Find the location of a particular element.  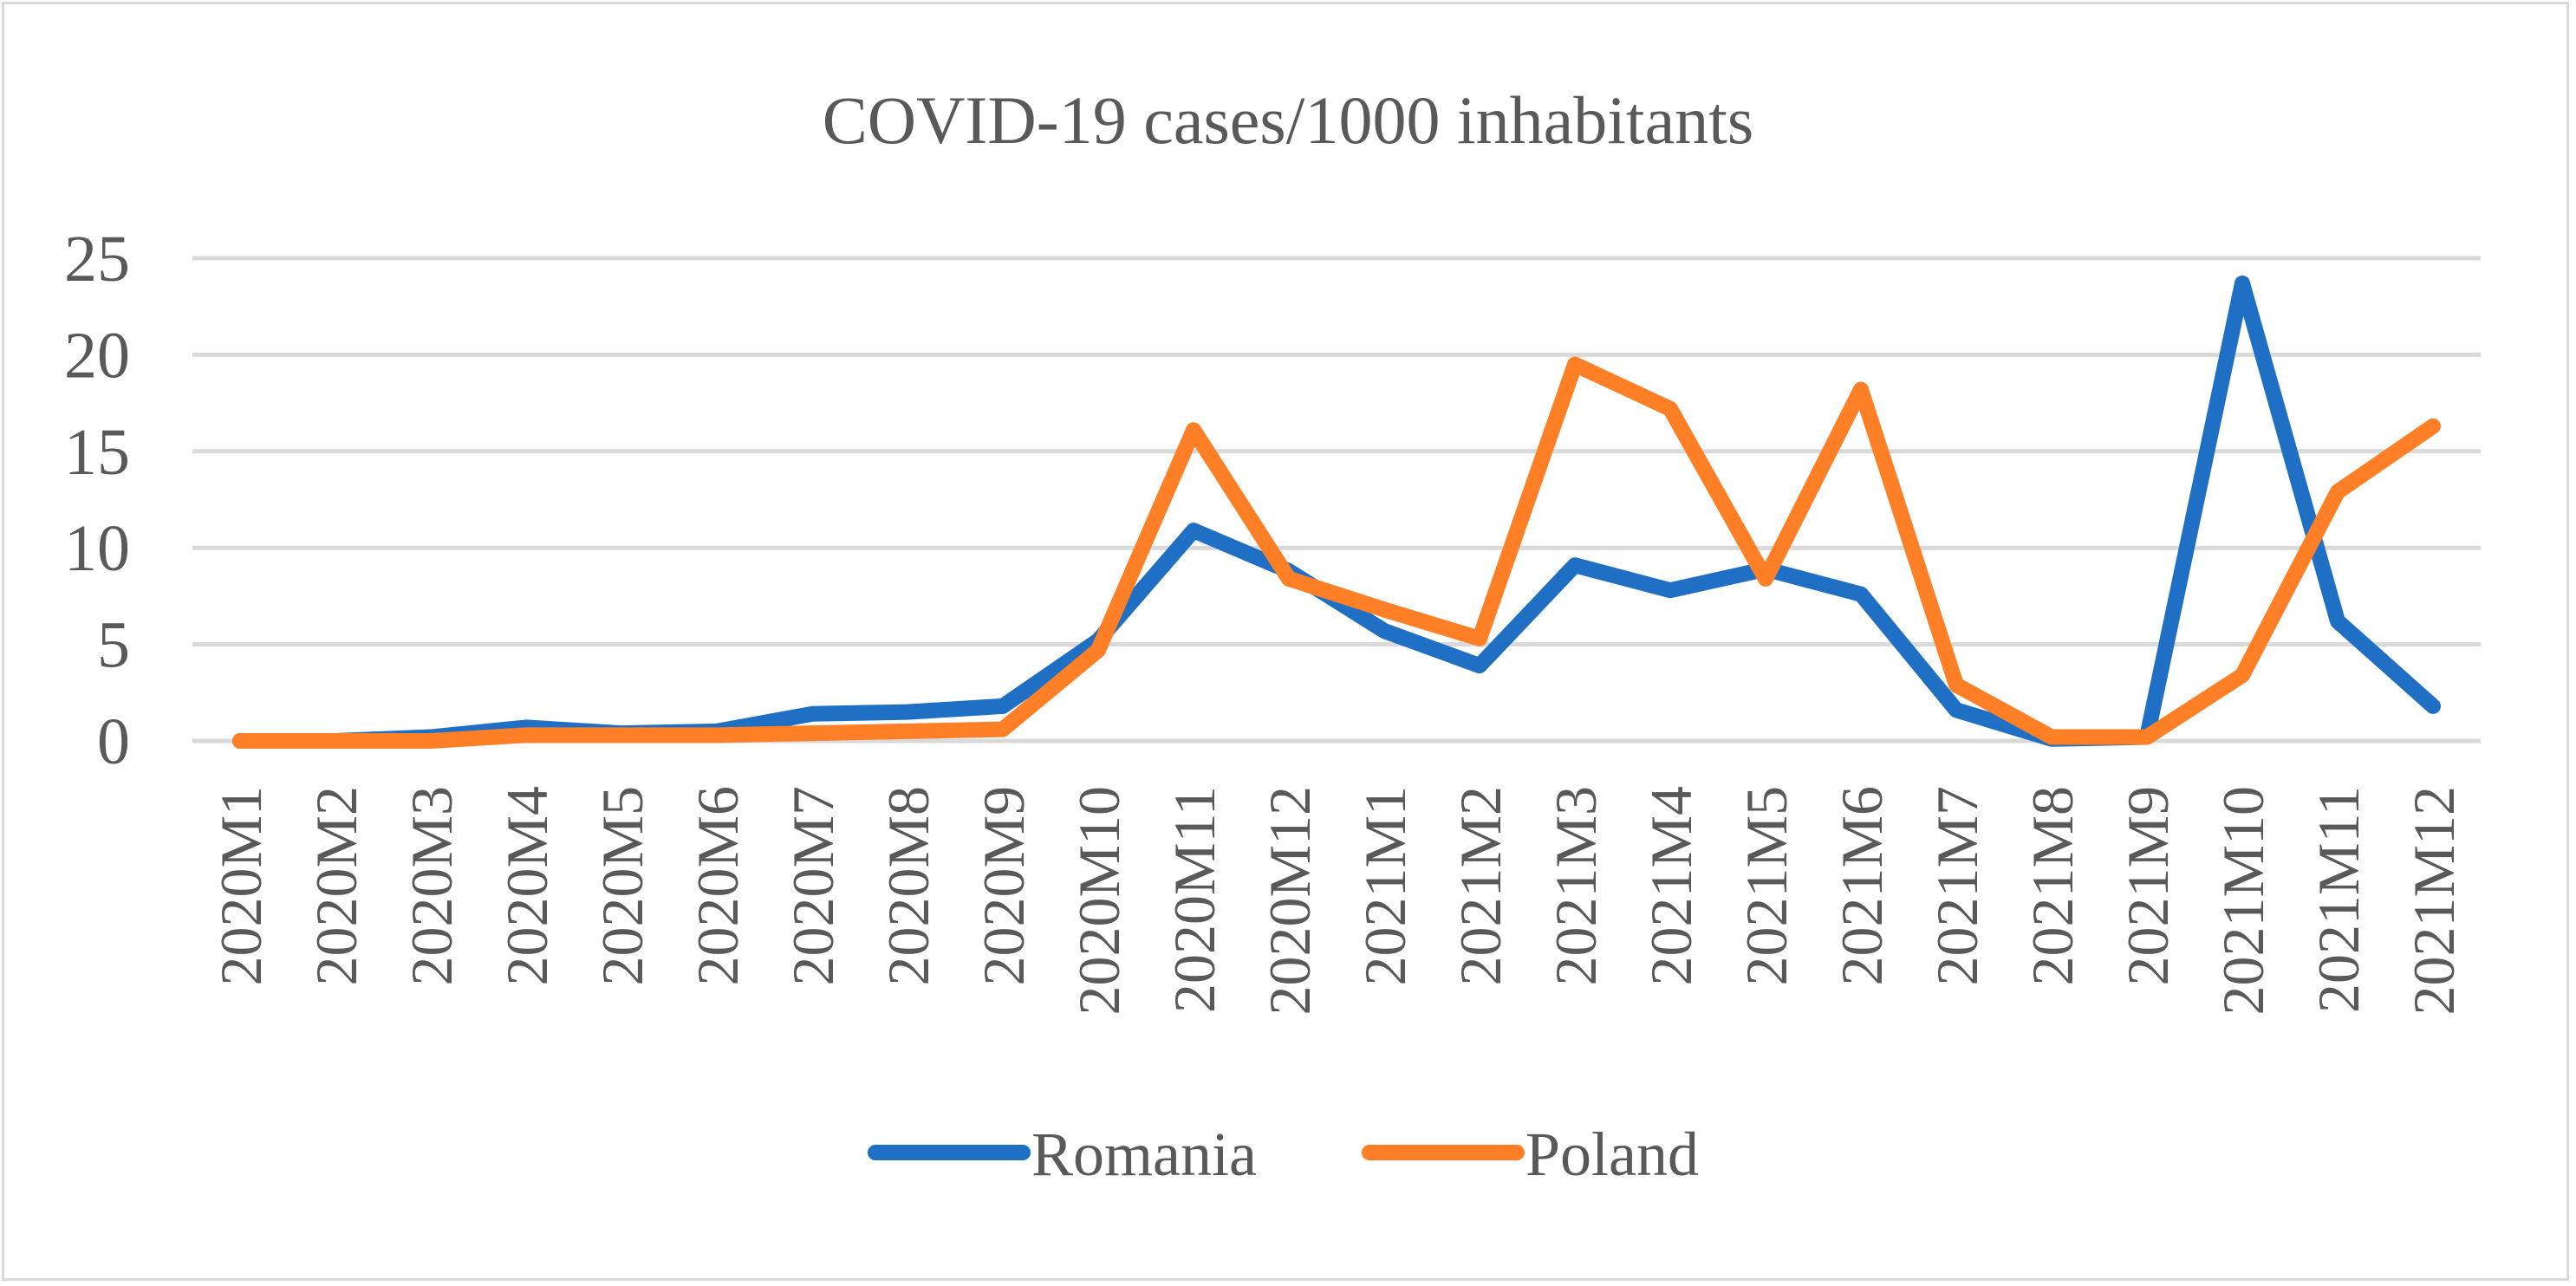

x-tick-label: 2021M2 is located at coordinates (1480, 885).